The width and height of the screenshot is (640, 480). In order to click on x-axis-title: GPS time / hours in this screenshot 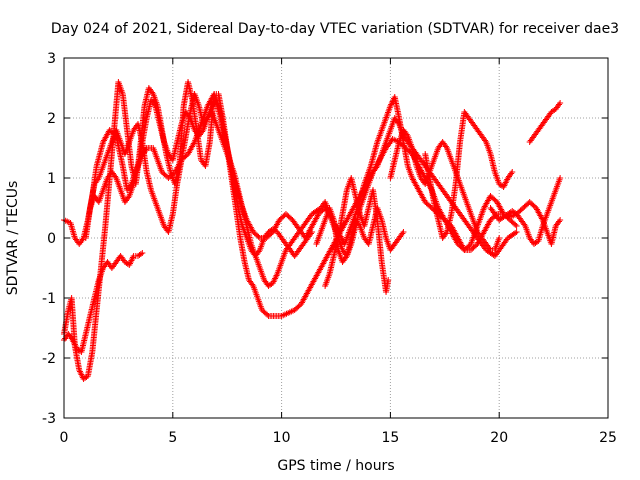, I will do `click(335, 466)`.